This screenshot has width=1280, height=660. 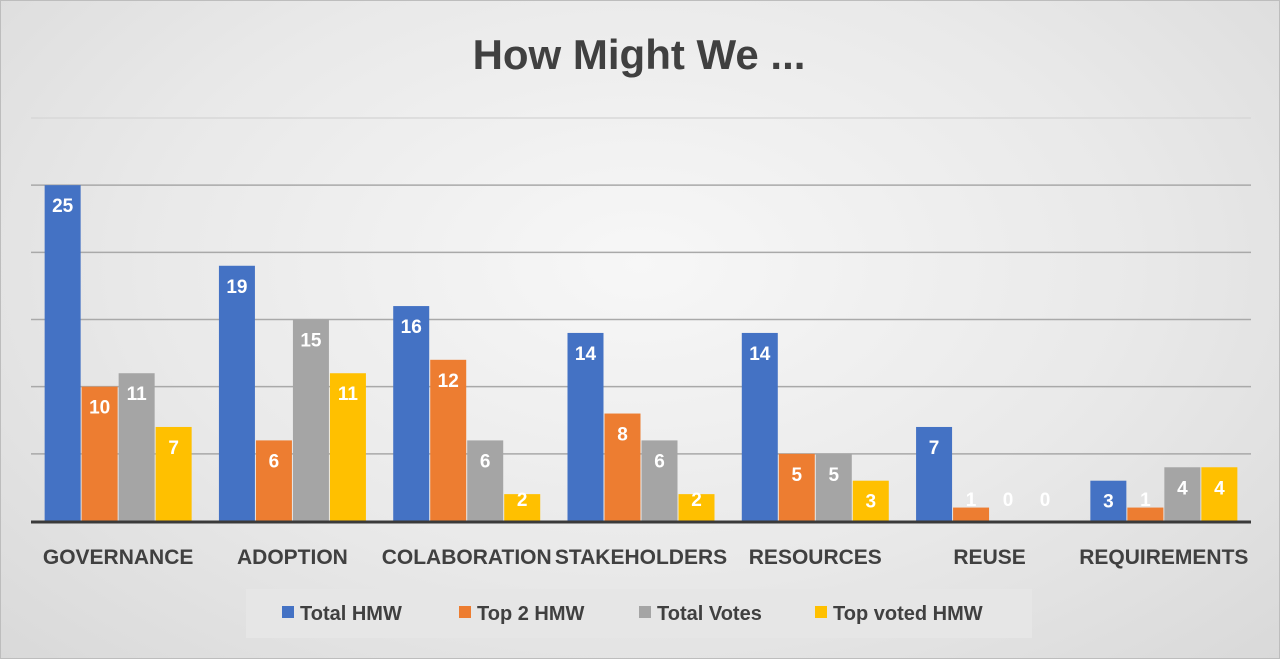 I want to click on bar-total-hmw-stakeholders, so click(x=585, y=426).